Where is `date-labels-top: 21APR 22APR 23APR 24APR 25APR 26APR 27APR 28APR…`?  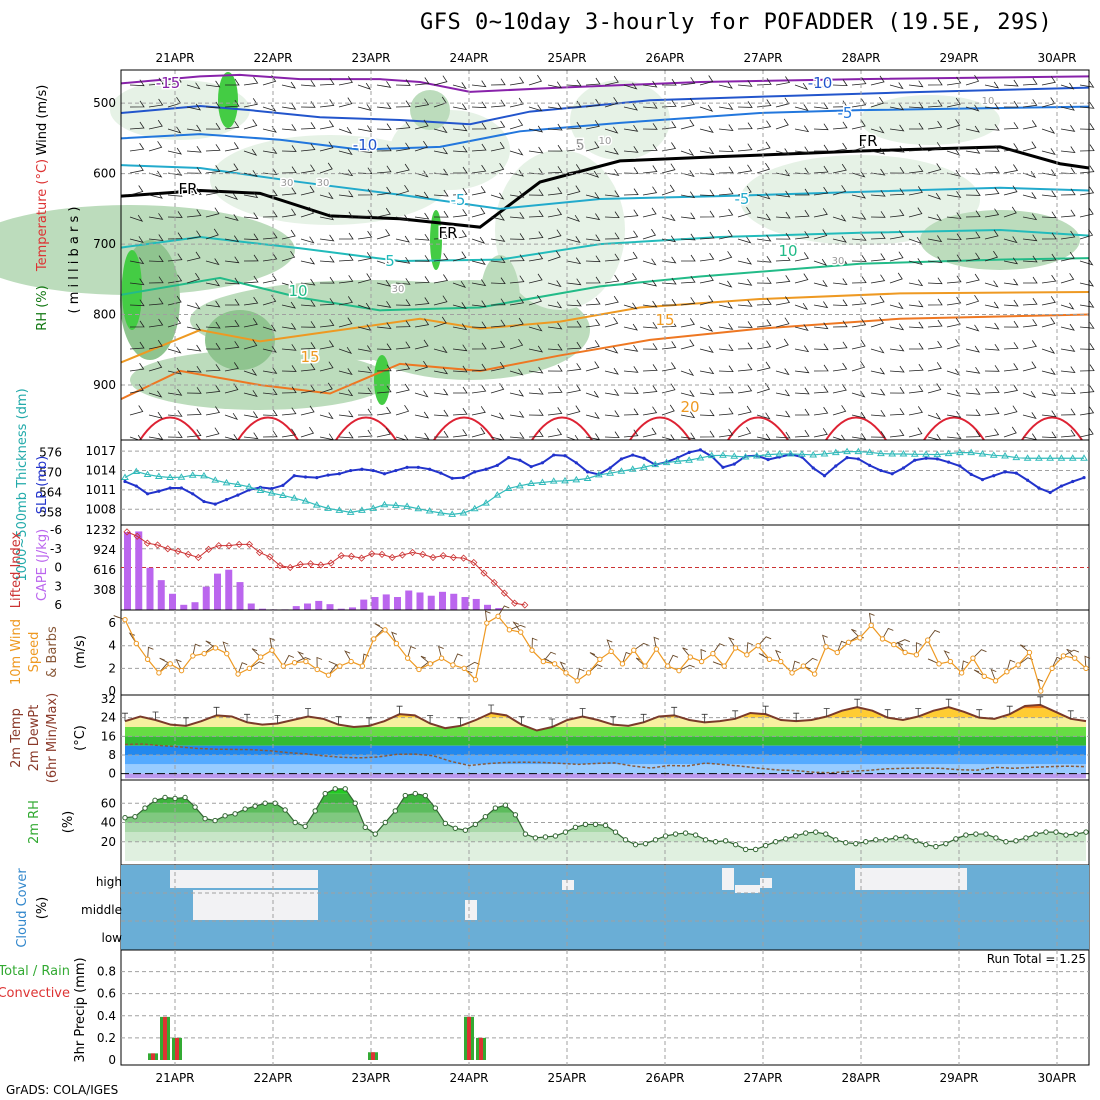
date-labels-top: 21APR 22APR 23APR 24APR 25APR 26APR 27APR 28APR… is located at coordinates (615, 58).